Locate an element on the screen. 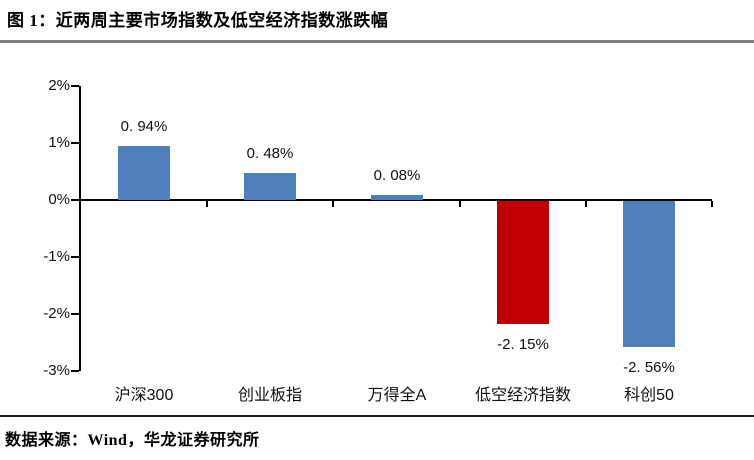  bar-value-label: 0. 48% is located at coordinates (270, 153).